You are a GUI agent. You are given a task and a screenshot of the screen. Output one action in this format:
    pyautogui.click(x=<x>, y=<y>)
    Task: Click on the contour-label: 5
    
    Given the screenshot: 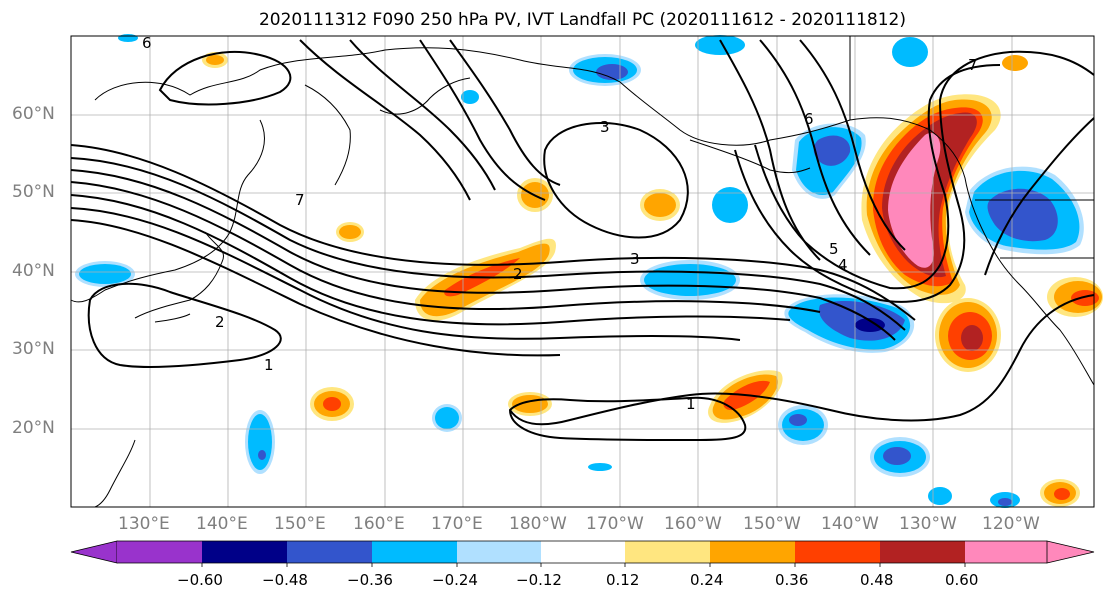 What is the action you would take?
    pyautogui.click(x=834, y=249)
    